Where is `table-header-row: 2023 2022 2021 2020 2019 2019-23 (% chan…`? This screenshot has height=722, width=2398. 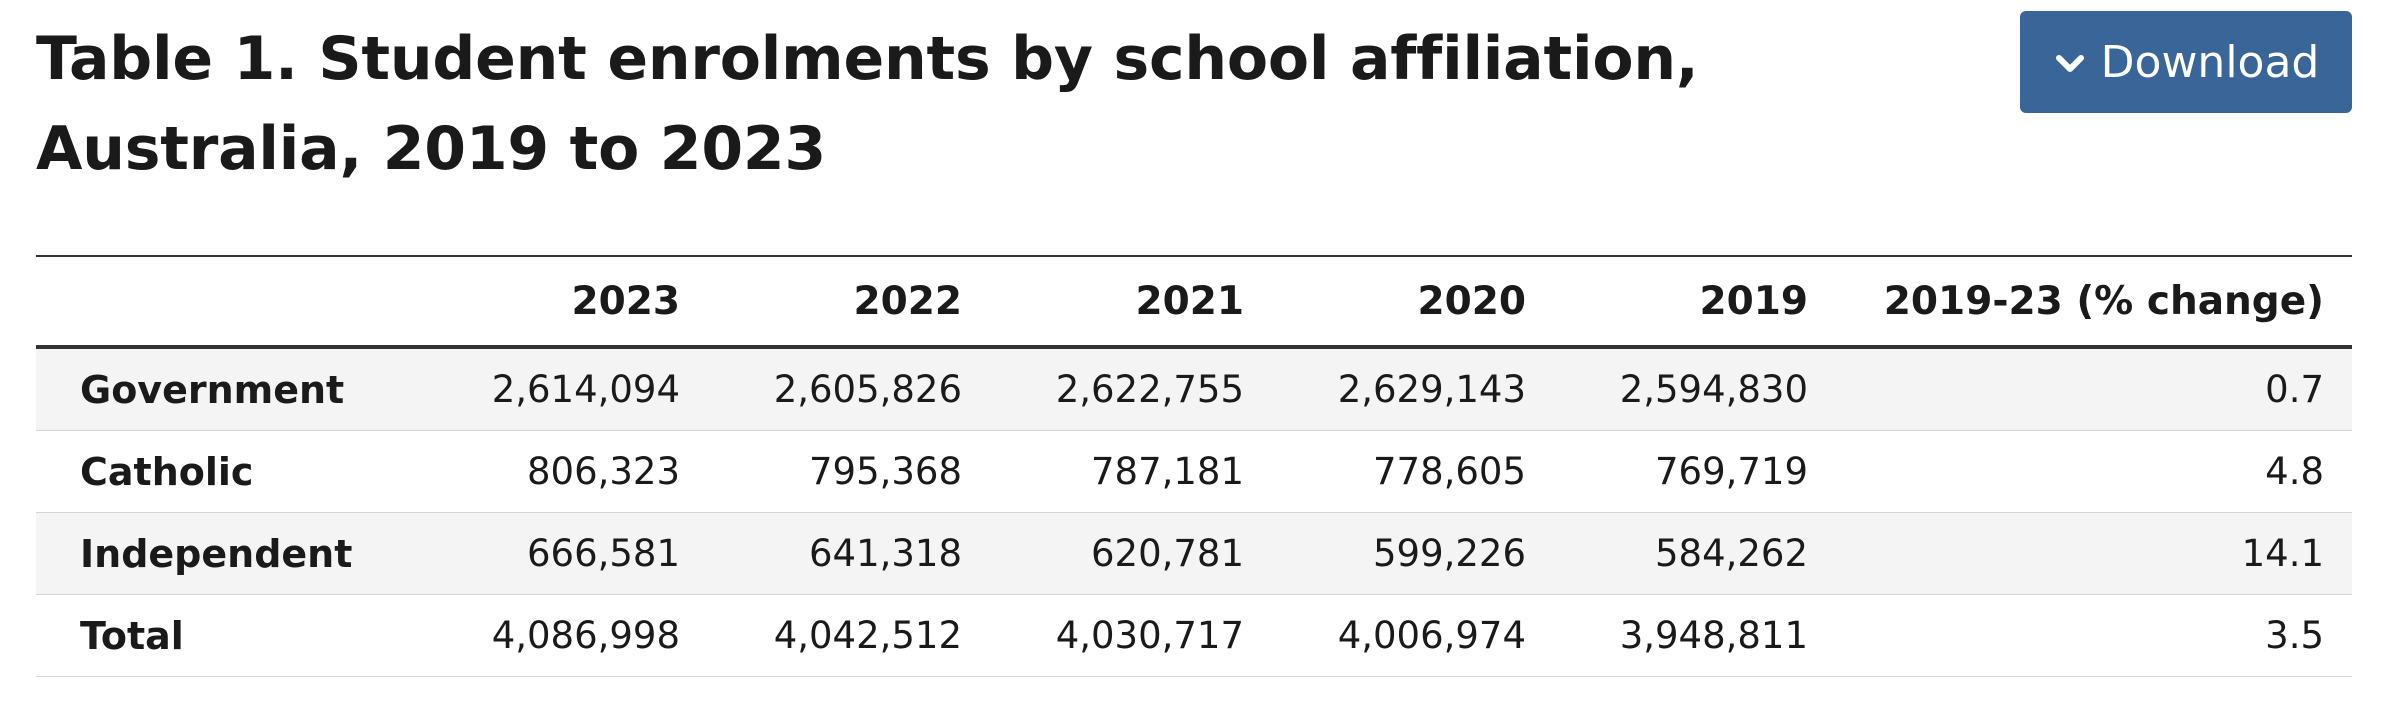 table-header-row: 2023 2022 2021 2020 2019 2019-23 (% chan… is located at coordinates (1194, 301).